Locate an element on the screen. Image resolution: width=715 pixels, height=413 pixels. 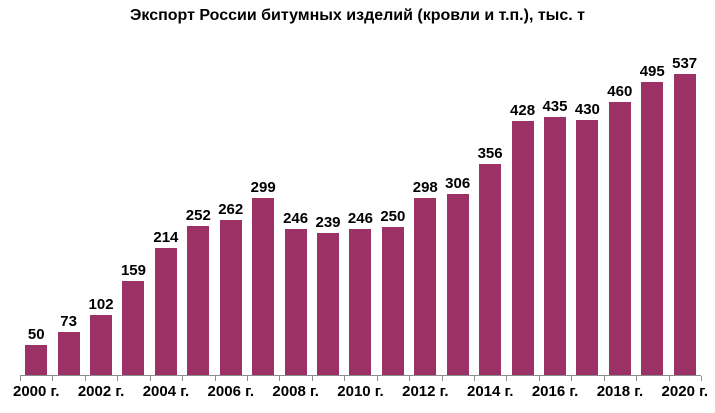
bar-column: 299 is located at coordinates (263, 215).